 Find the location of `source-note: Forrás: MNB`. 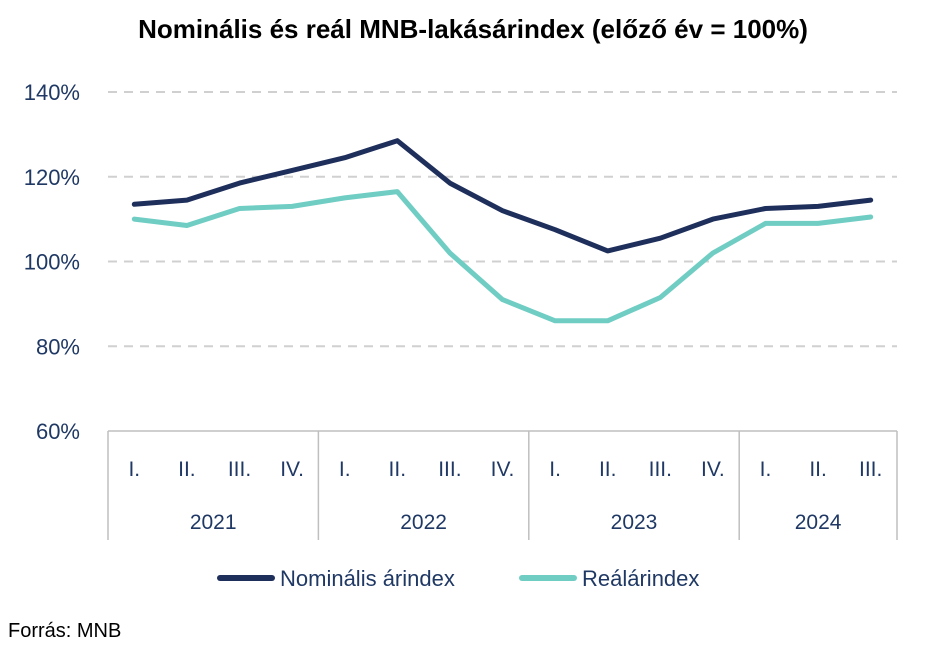

source-note: Forrás: MNB is located at coordinates (65, 631).